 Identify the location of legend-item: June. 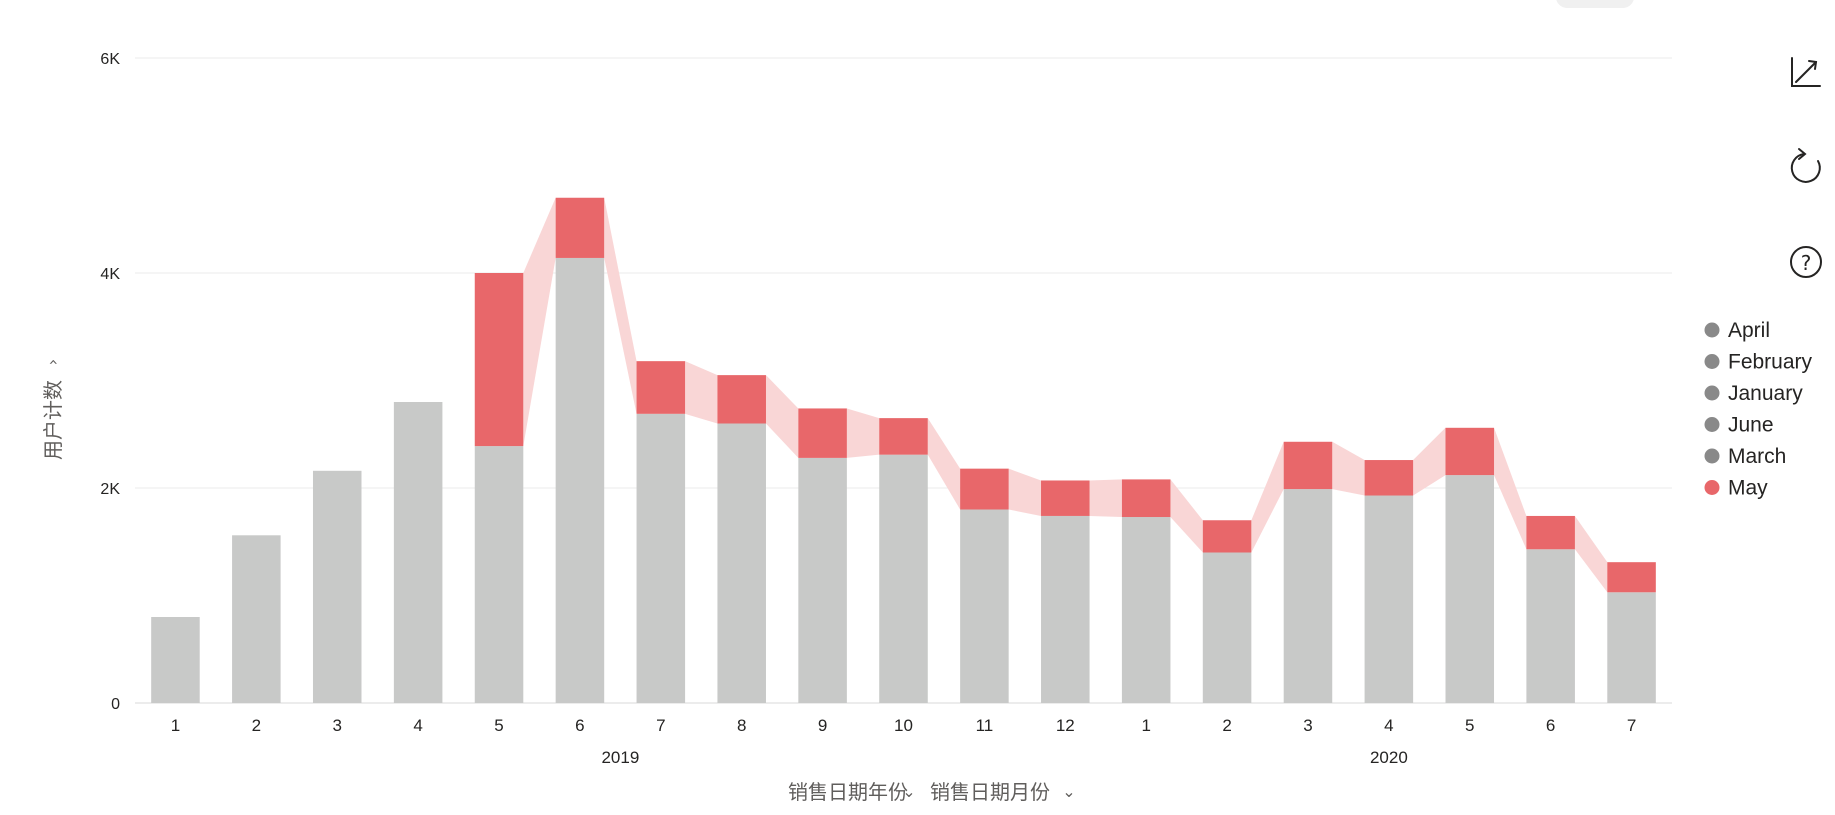
(1739, 425).